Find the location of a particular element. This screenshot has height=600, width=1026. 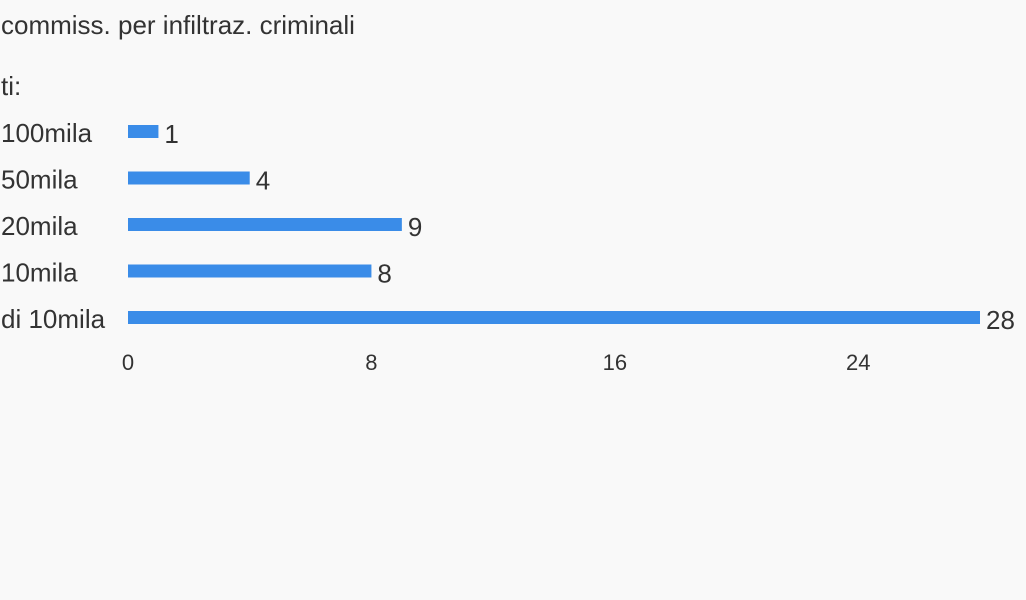

value-label: 4 is located at coordinates (263, 181).